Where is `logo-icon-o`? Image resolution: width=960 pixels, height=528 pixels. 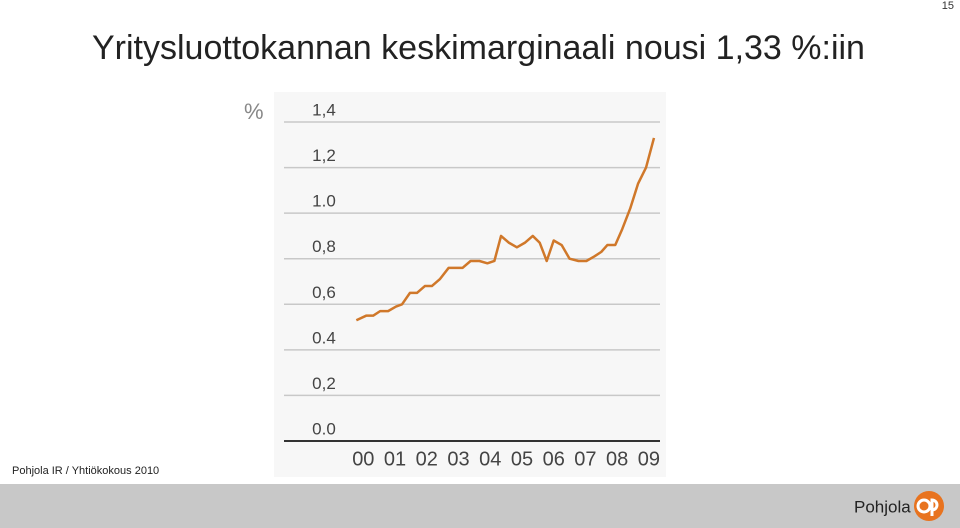 logo-icon-o is located at coordinates (924, 506).